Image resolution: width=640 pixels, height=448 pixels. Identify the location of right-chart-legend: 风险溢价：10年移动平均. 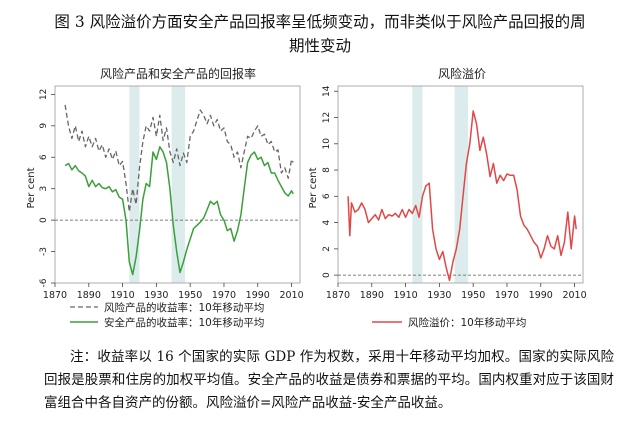
(449, 322).